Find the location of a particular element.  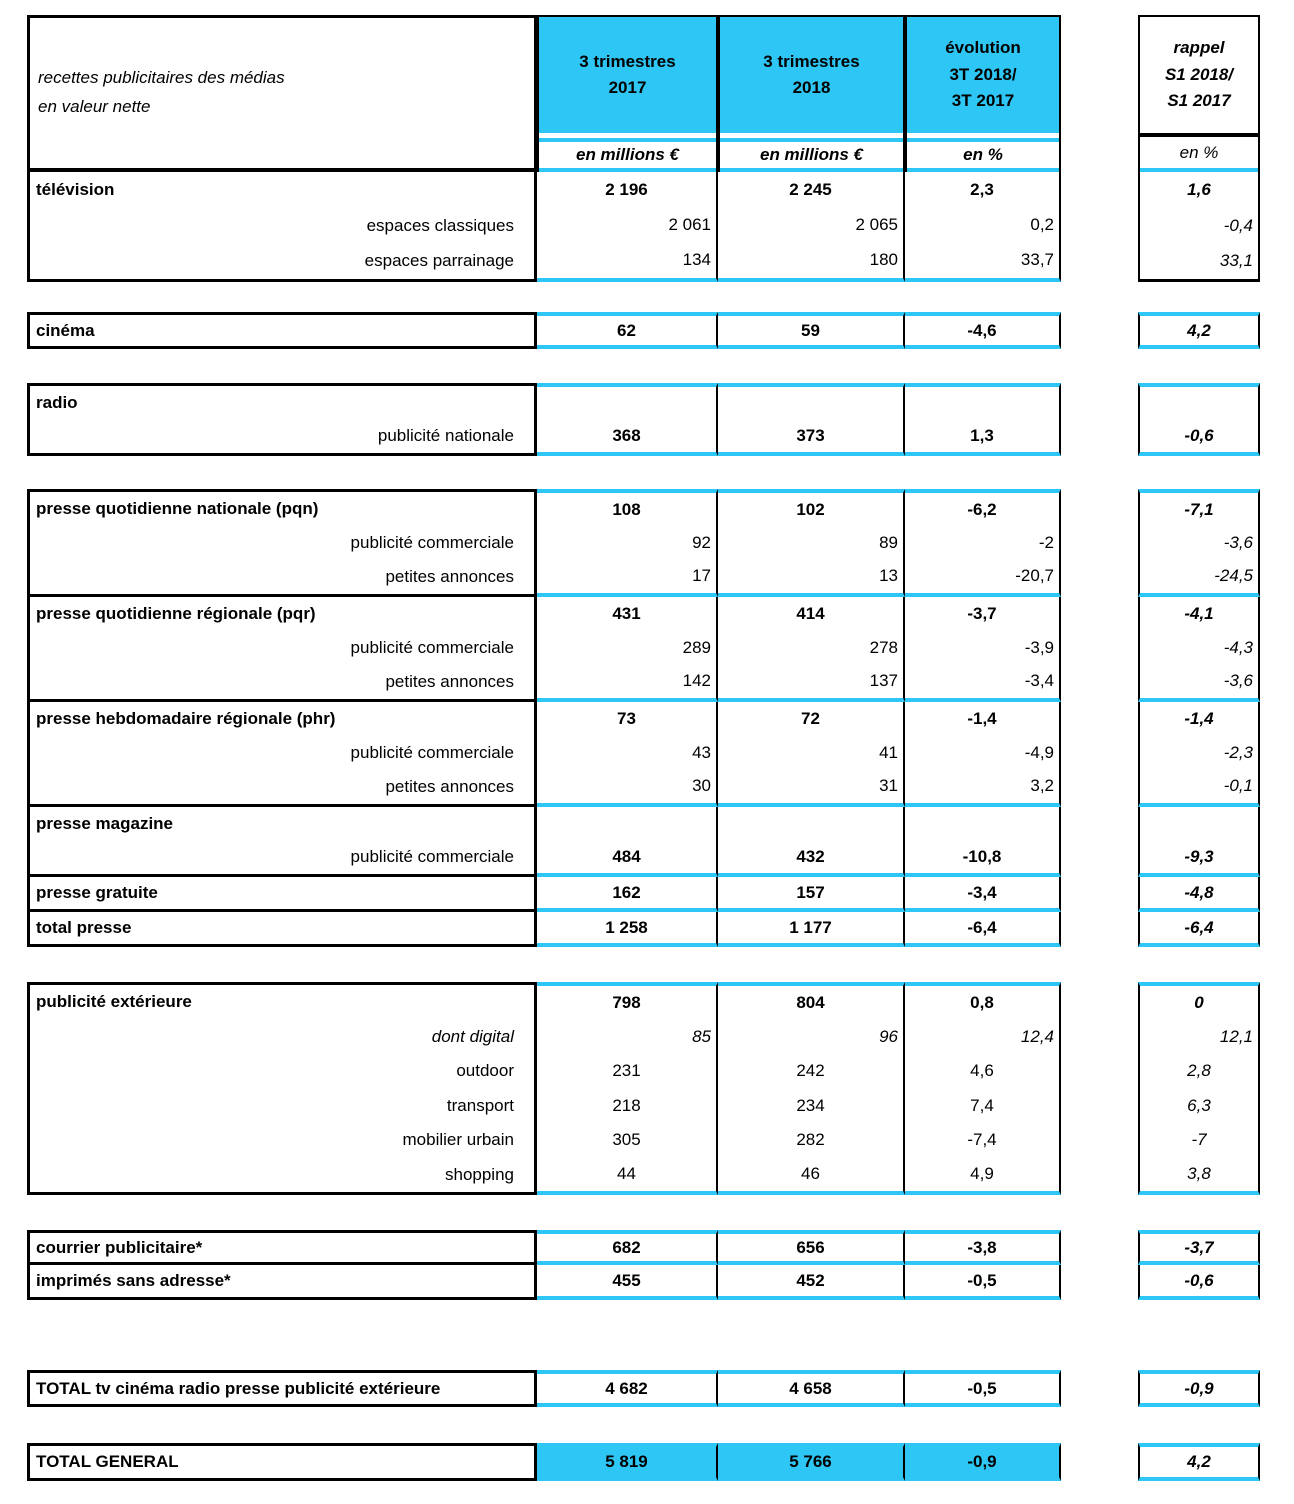

section-courrier: imprimés sans adresse* 455 452 -0,5 -0,6 is located at coordinates (660, 1282).